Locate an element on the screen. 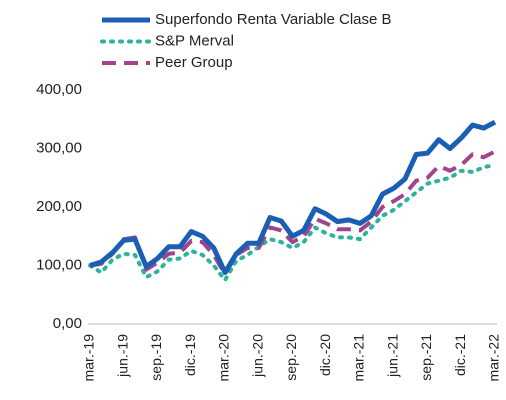 This screenshot has width=506, height=400. y-tick-label: 100,00 is located at coordinates (59, 264).